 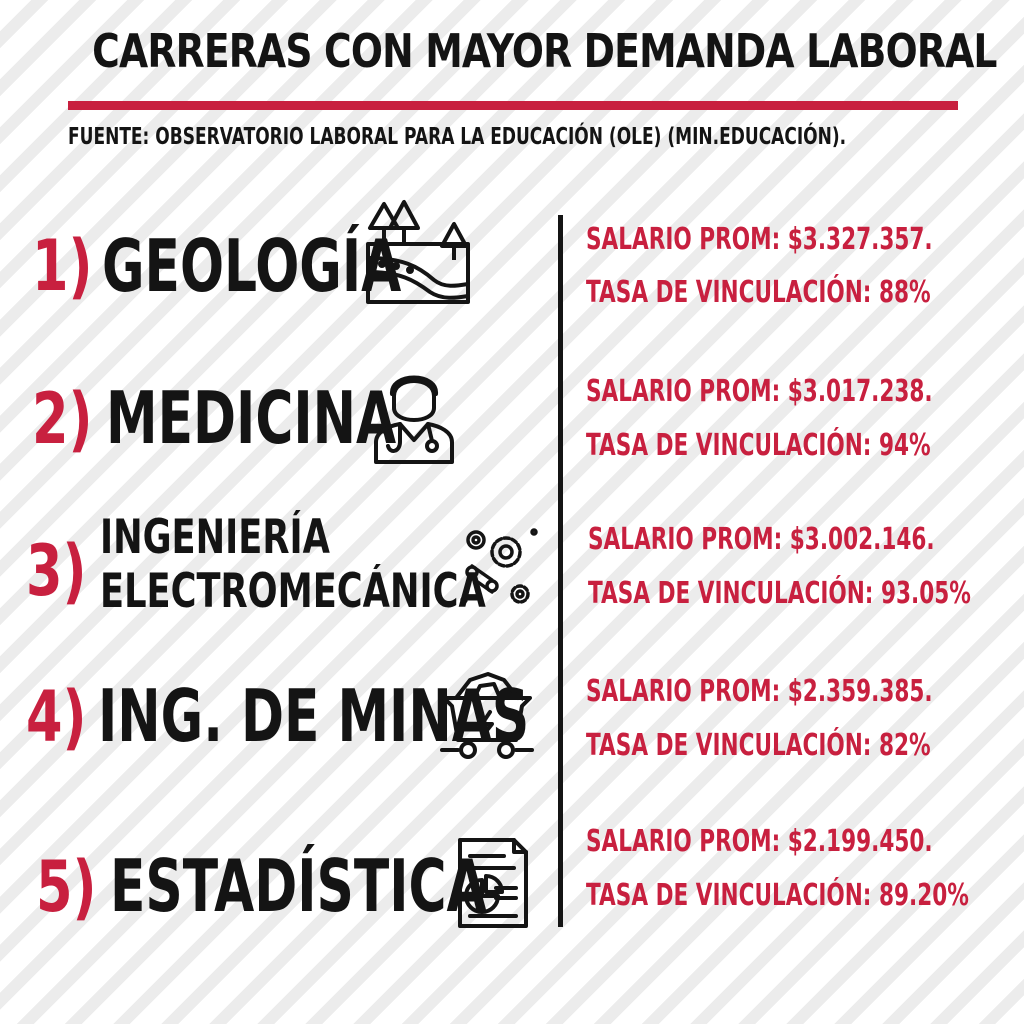 I want to click on career-number: 3), so click(x=56, y=571).